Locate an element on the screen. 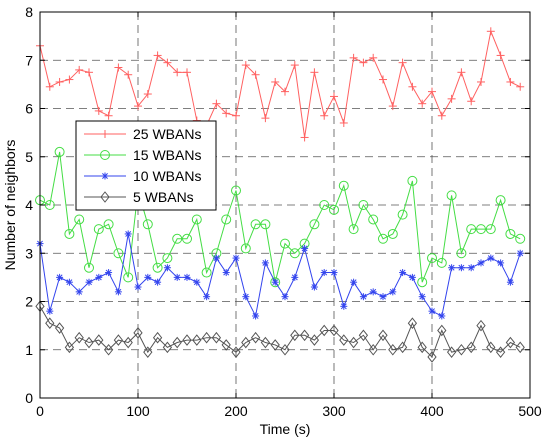  x-tick-label: 500 is located at coordinates (530, 411).